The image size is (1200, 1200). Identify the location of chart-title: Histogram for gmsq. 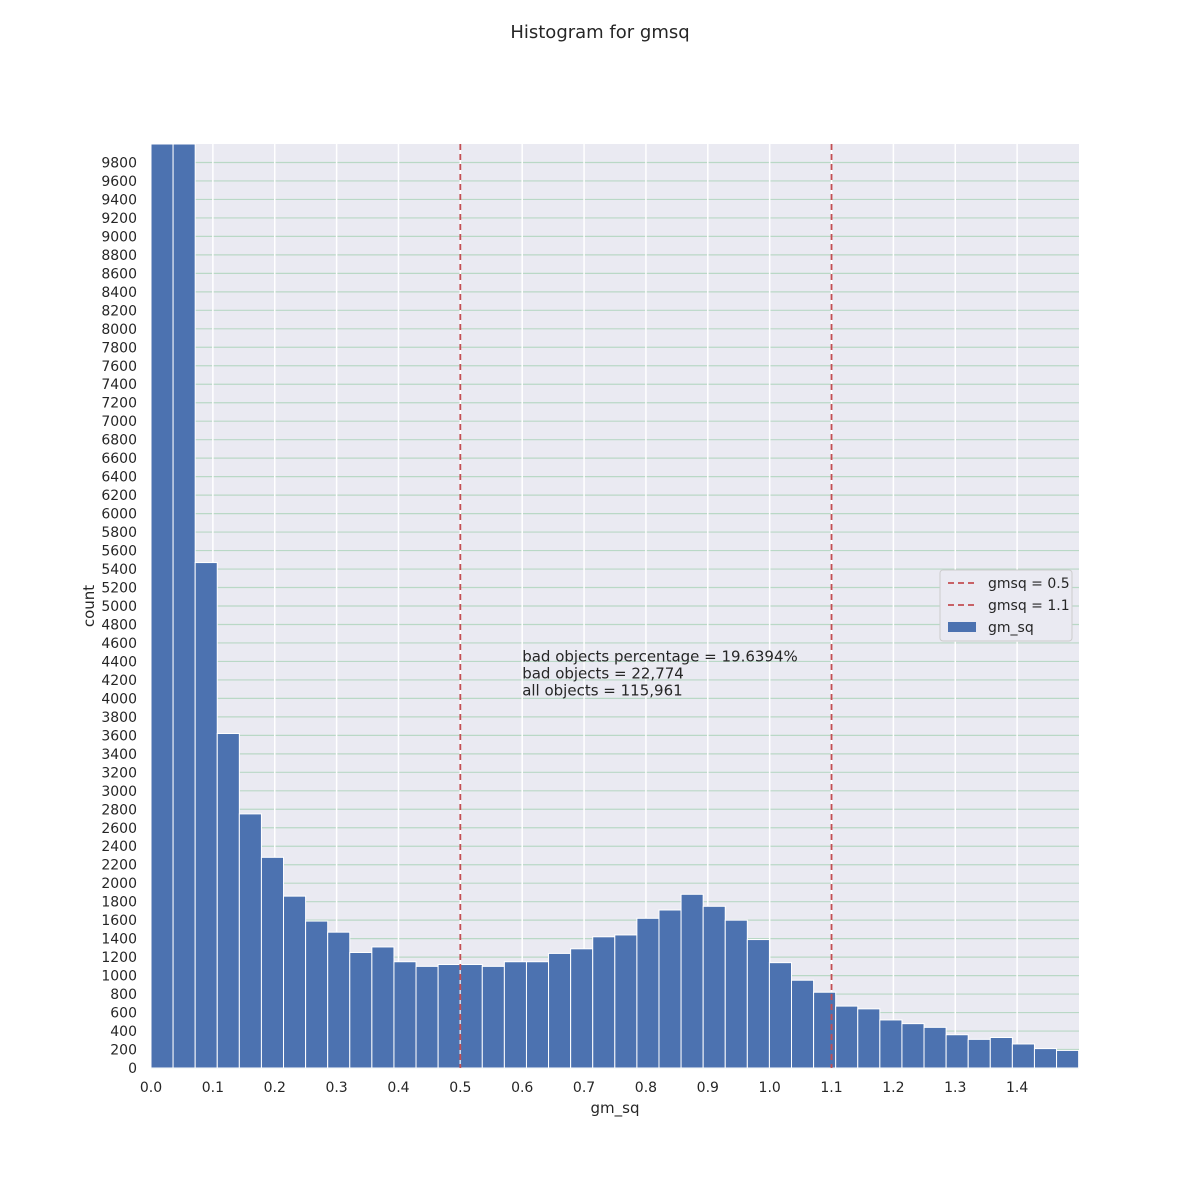
(599, 32).